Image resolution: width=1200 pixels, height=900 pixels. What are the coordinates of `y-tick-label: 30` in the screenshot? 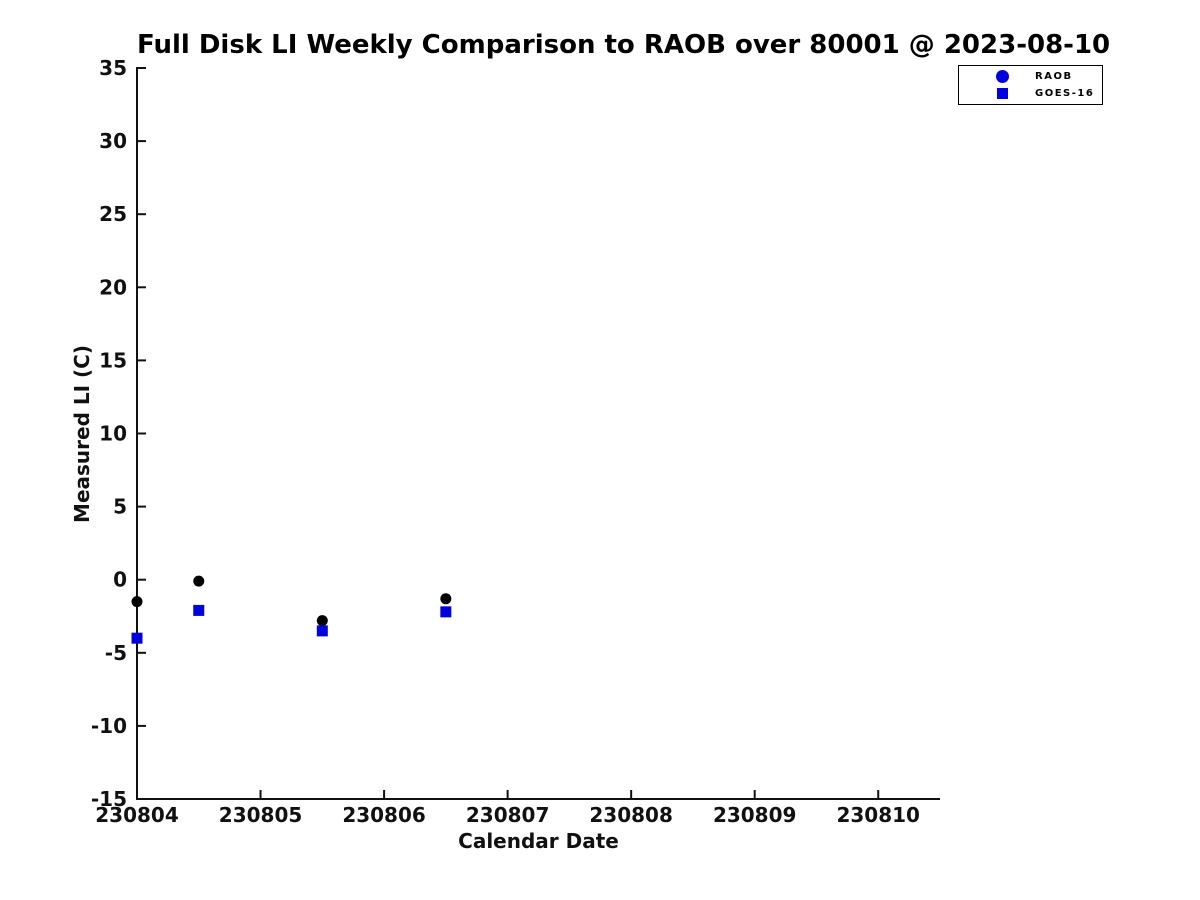 It's located at (113, 141).